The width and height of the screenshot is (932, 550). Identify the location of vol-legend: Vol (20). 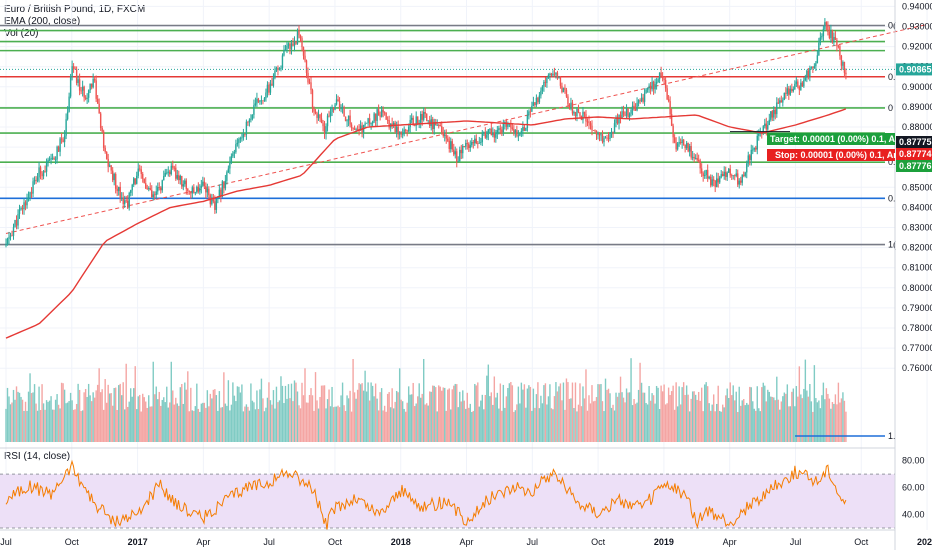
(21, 33).